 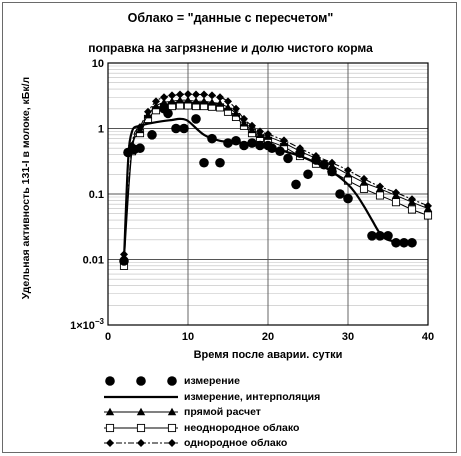 I want to click on chart-title: Облако = "данные с пересчетом", so click(x=230, y=18).